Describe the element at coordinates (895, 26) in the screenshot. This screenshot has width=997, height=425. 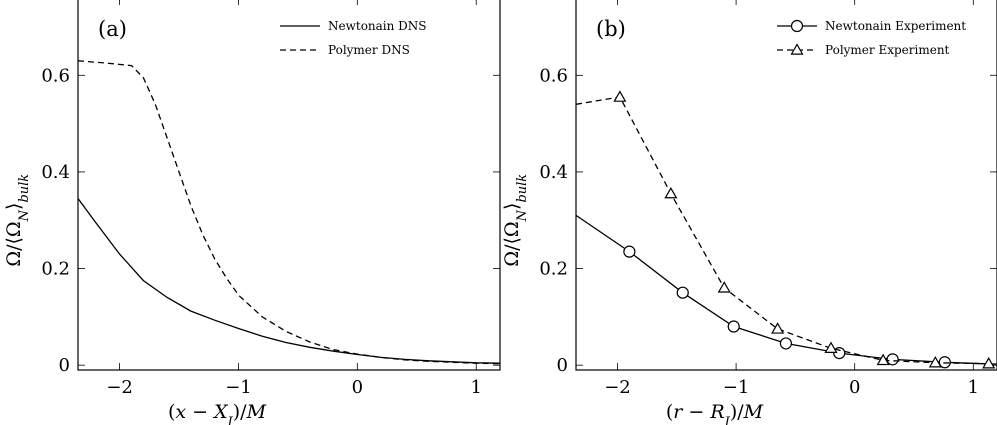
I see `legend-label-1: Newtonain Experiment` at that location.